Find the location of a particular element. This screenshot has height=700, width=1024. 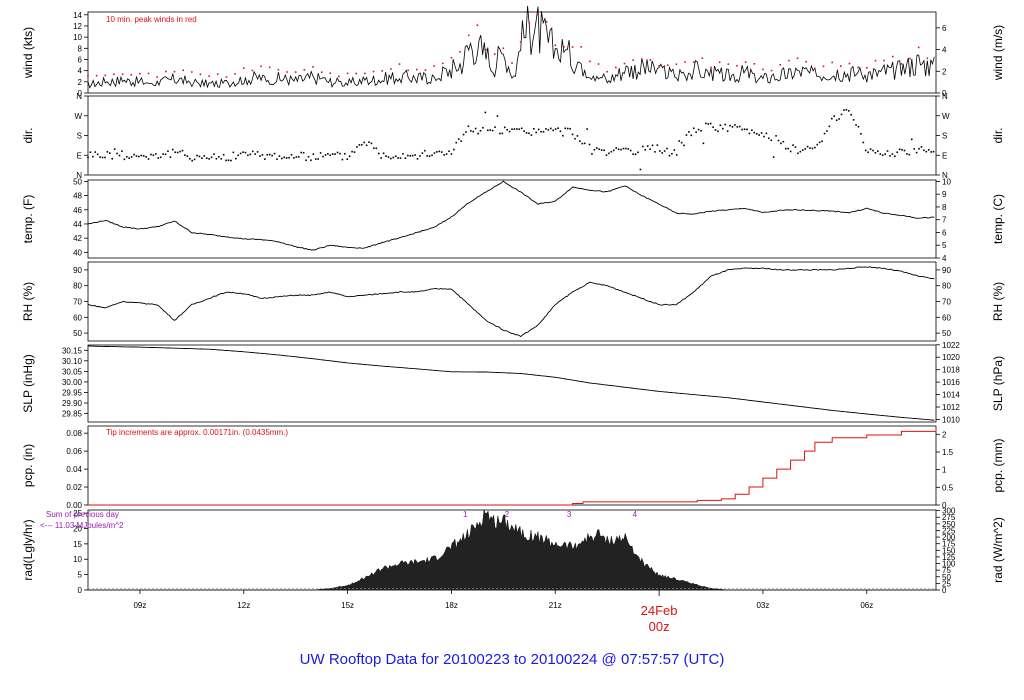

right-tick-label-rh: 50 is located at coordinates (946, 333).